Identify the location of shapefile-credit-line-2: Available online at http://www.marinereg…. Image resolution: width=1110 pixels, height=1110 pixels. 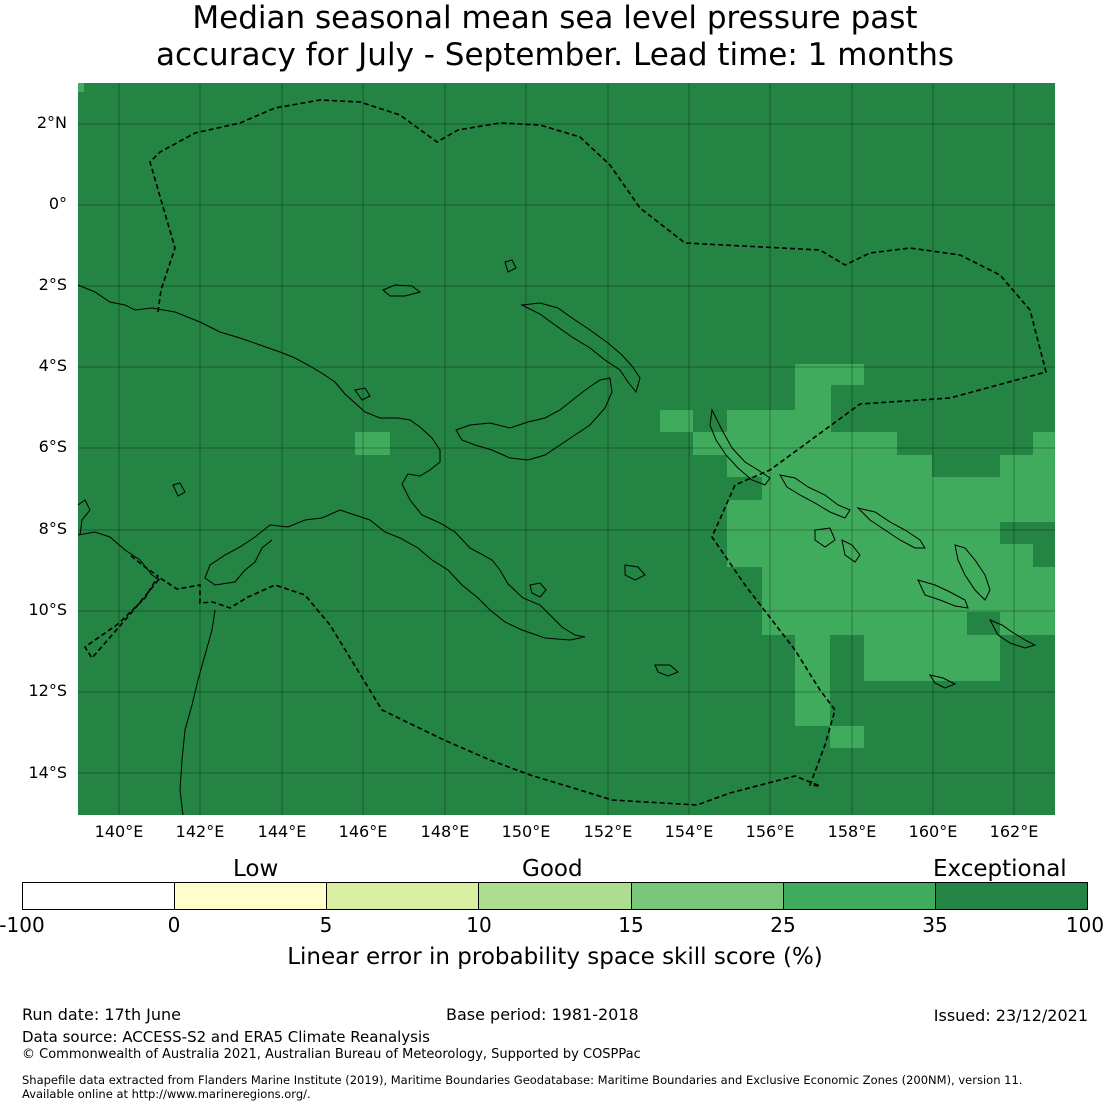
(166, 1094).